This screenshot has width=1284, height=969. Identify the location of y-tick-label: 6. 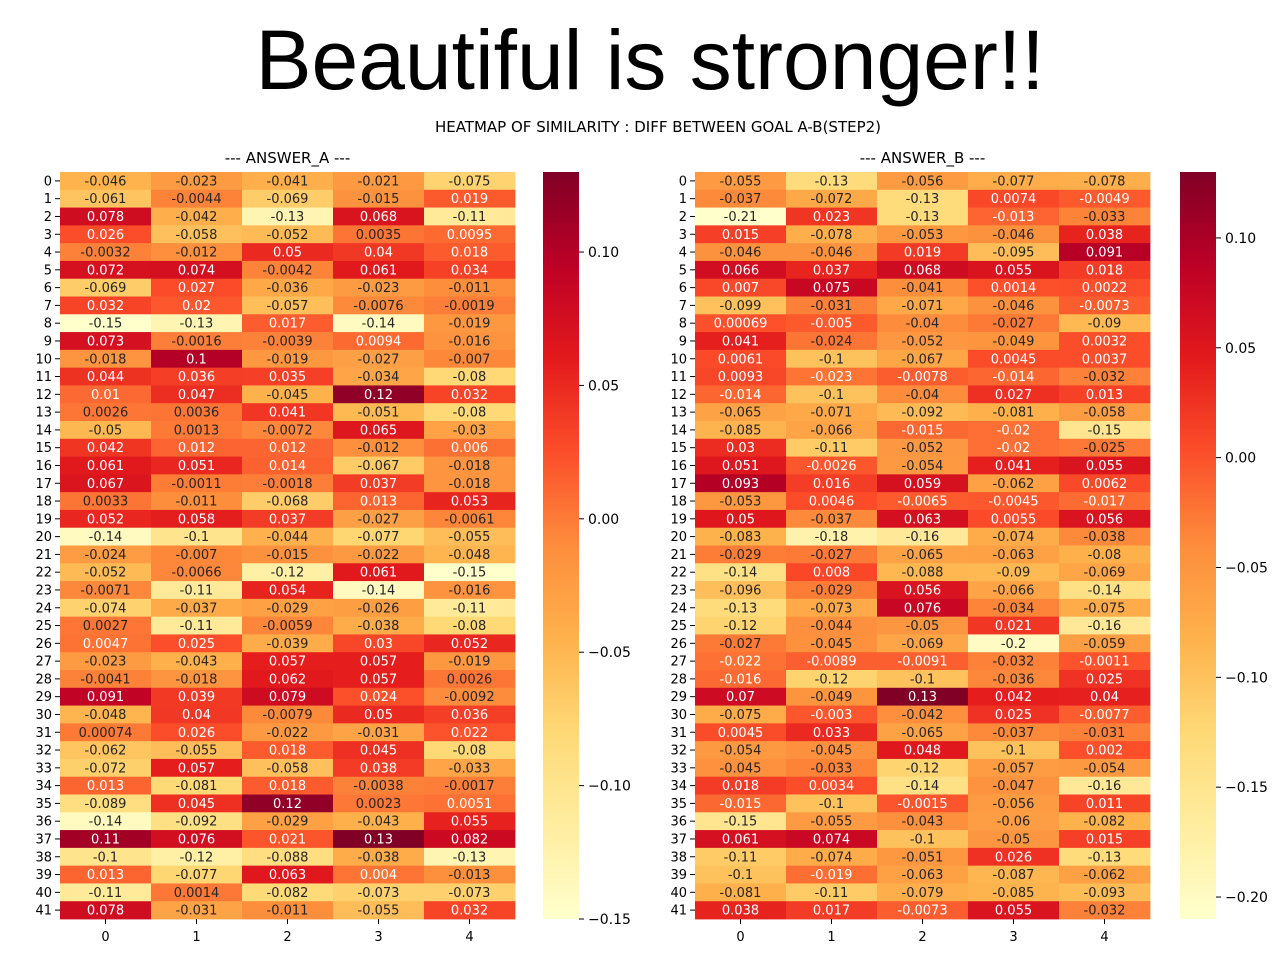
(48, 288).